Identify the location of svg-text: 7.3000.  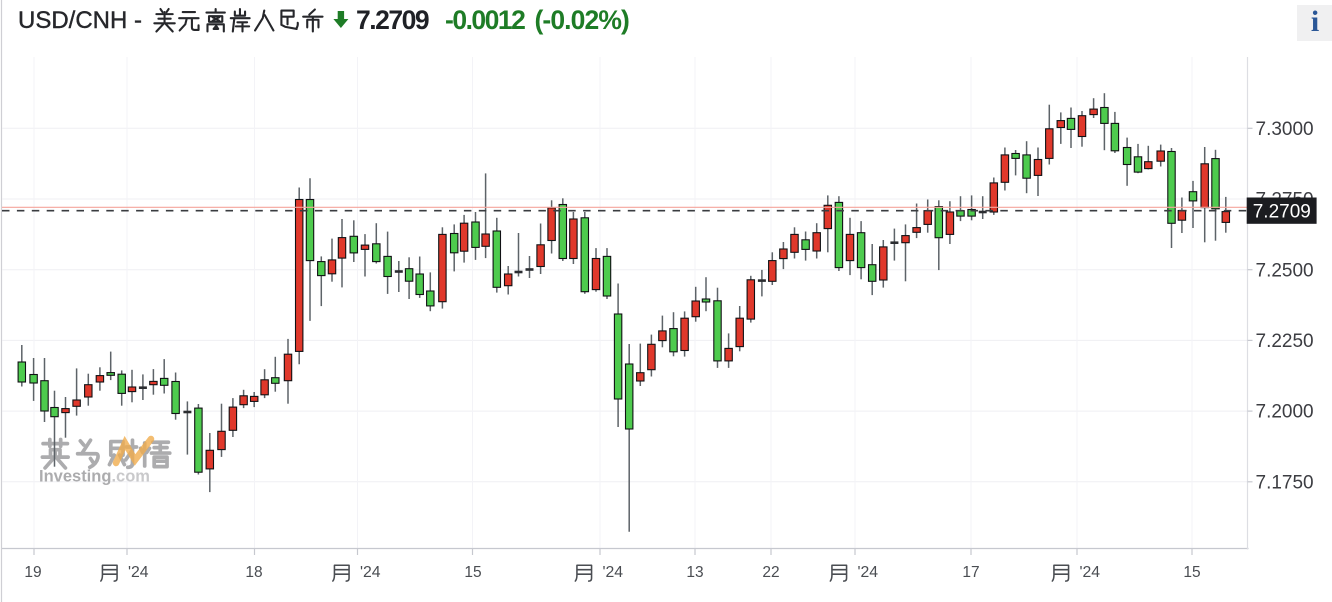
(1285, 129).